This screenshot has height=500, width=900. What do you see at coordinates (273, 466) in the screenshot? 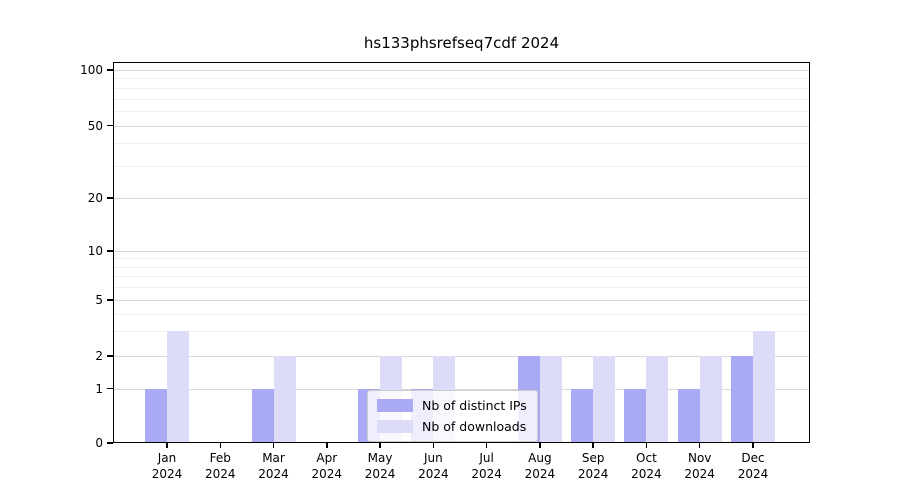
I see `x-tick-label: Mar 2024` at bounding box center [273, 466].